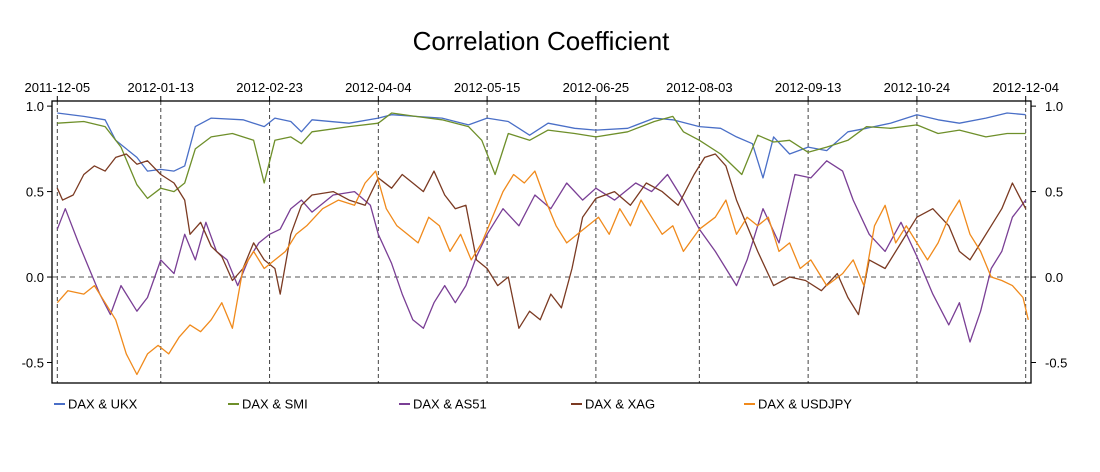 This screenshot has width=1100, height=472. Describe the element at coordinates (275, 404) in the screenshot. I see `legend-label-1: DAX & SMI` at that location.